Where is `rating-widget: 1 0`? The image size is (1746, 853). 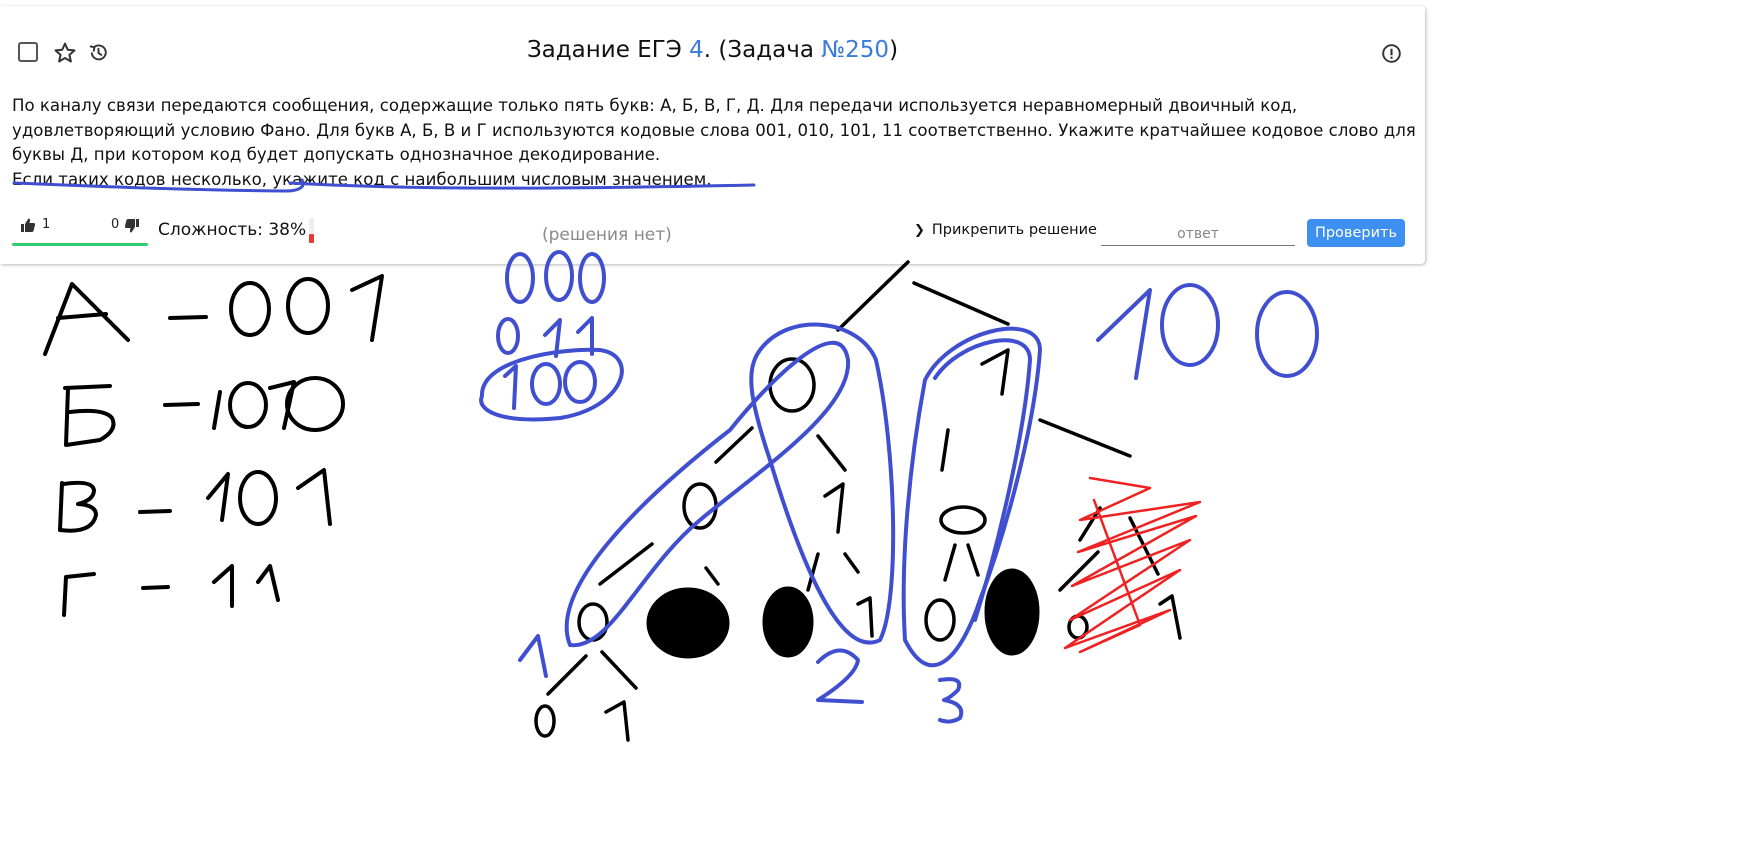 rating-widget: 1 0 is located at coordinates (80, 228).